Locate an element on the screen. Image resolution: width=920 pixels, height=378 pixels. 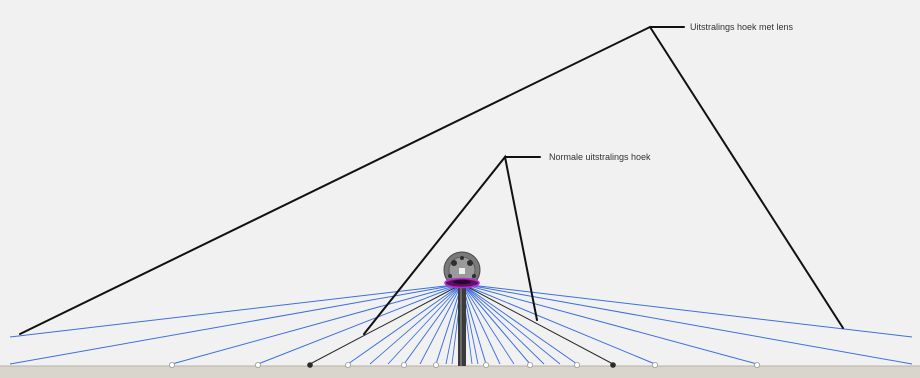
floor-strip is located at coordinates (460, 372).